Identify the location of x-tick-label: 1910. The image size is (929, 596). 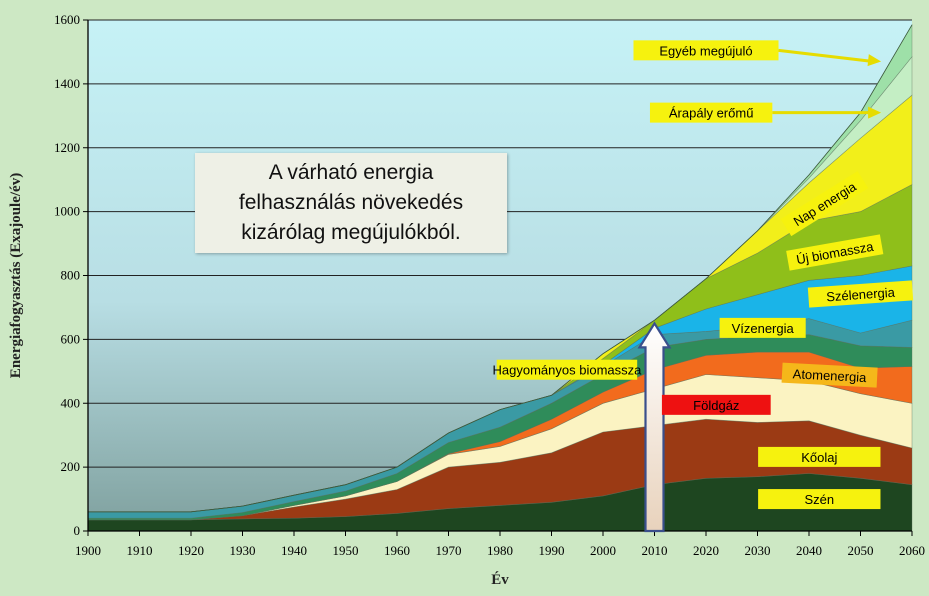
(140, 550).